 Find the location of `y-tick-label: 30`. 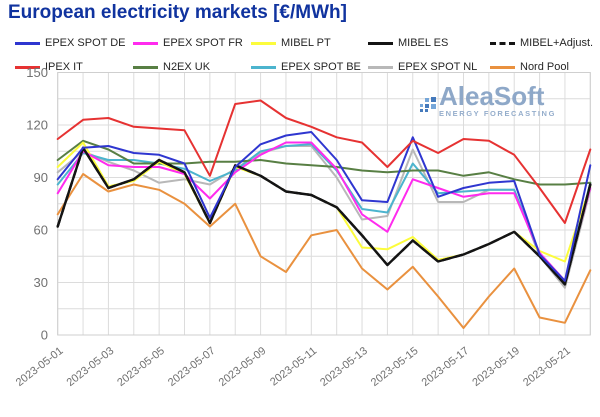

y-tick-label: 30 is located at coordinates (41, 282).